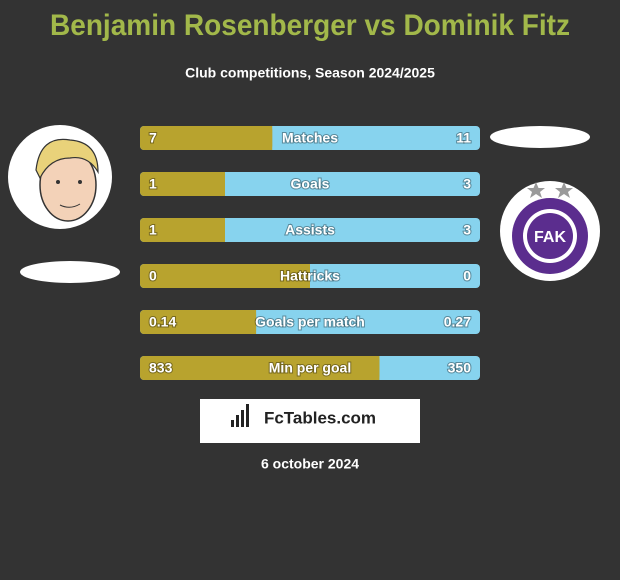  I want to click on left-value: 7, so click(153, 138).